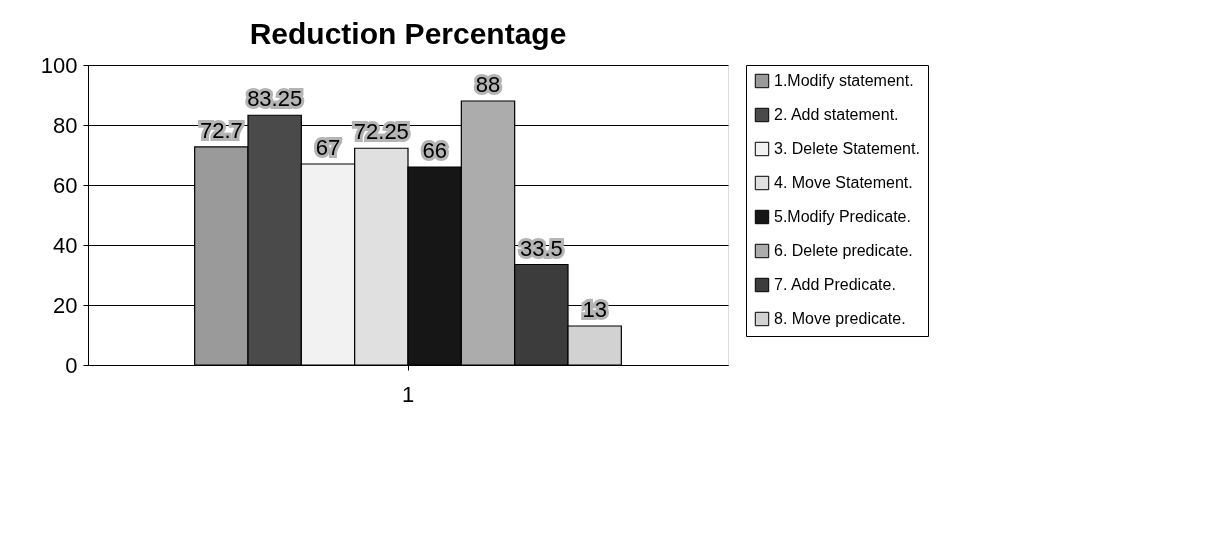 Image resolution: width=1220 pixels, height=549 pixels. What do you see at coordinates (843, 182) in the screenshot?
I see `legend-label: 4. Move Statement.` at bounding box center [843, 182].